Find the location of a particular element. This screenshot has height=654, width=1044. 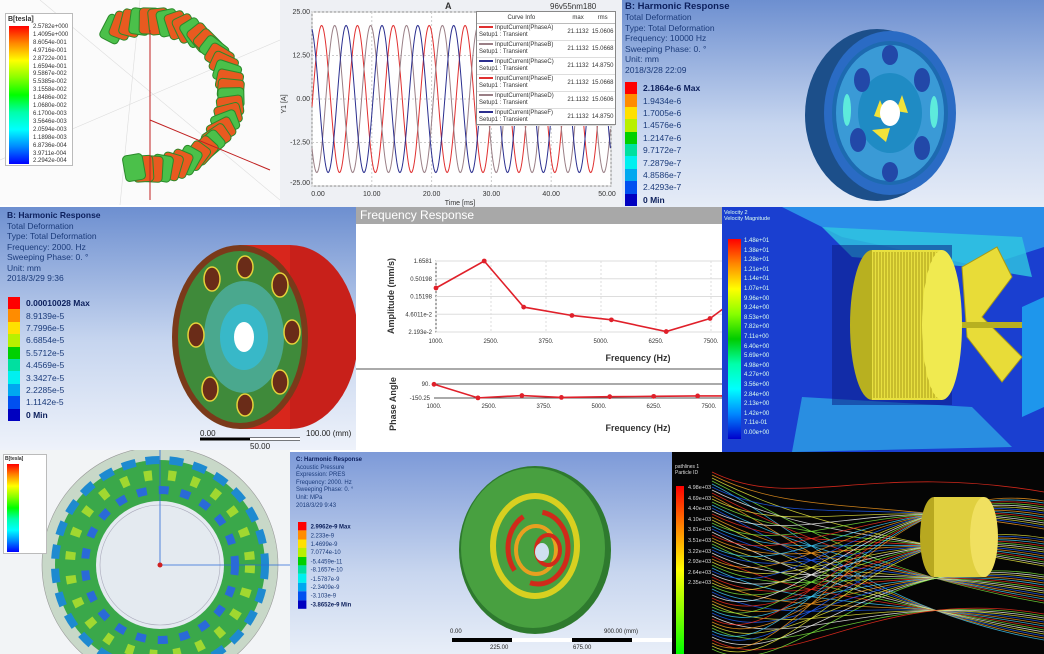

legend-item: -1.5787e-9 is located at coordinates (324, 578).